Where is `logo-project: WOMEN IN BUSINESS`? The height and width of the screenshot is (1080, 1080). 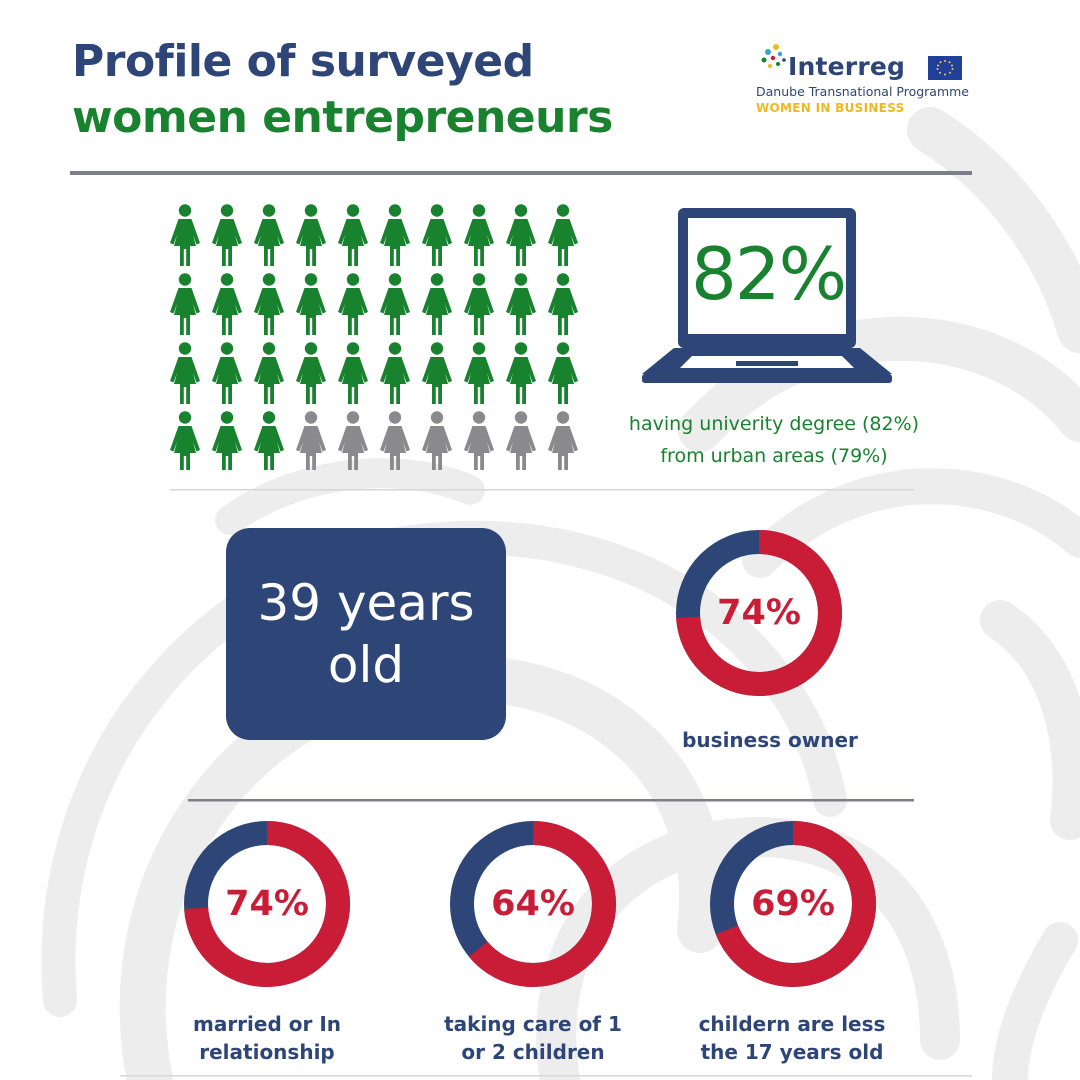
logo-project: WOMEN IN BUSINESS is located at coordinates (830, 108).